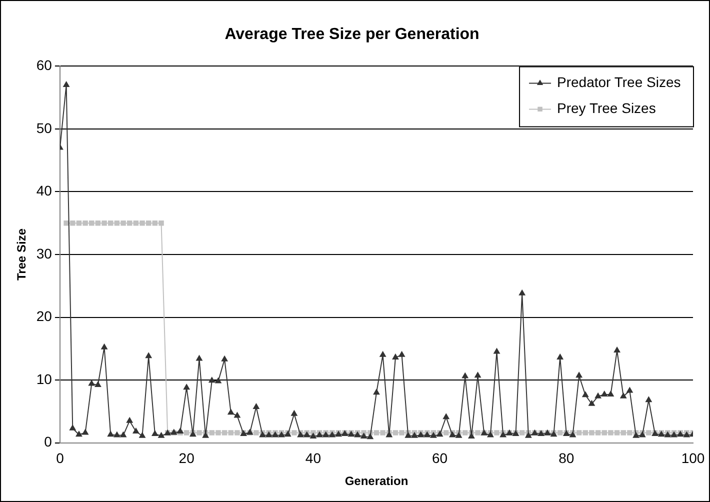 This screenshot has width=710, height=502. I want to click on x-axis-title: Generation, so click(376, 481).